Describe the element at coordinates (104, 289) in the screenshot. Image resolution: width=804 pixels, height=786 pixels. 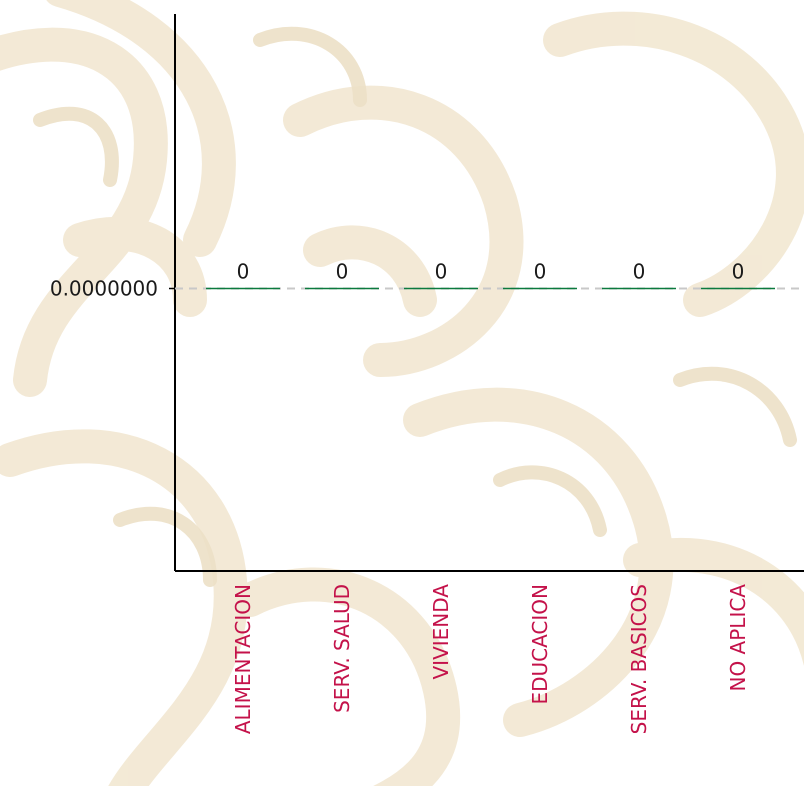
I see `y-tick-label: 0.0000000` at that location.